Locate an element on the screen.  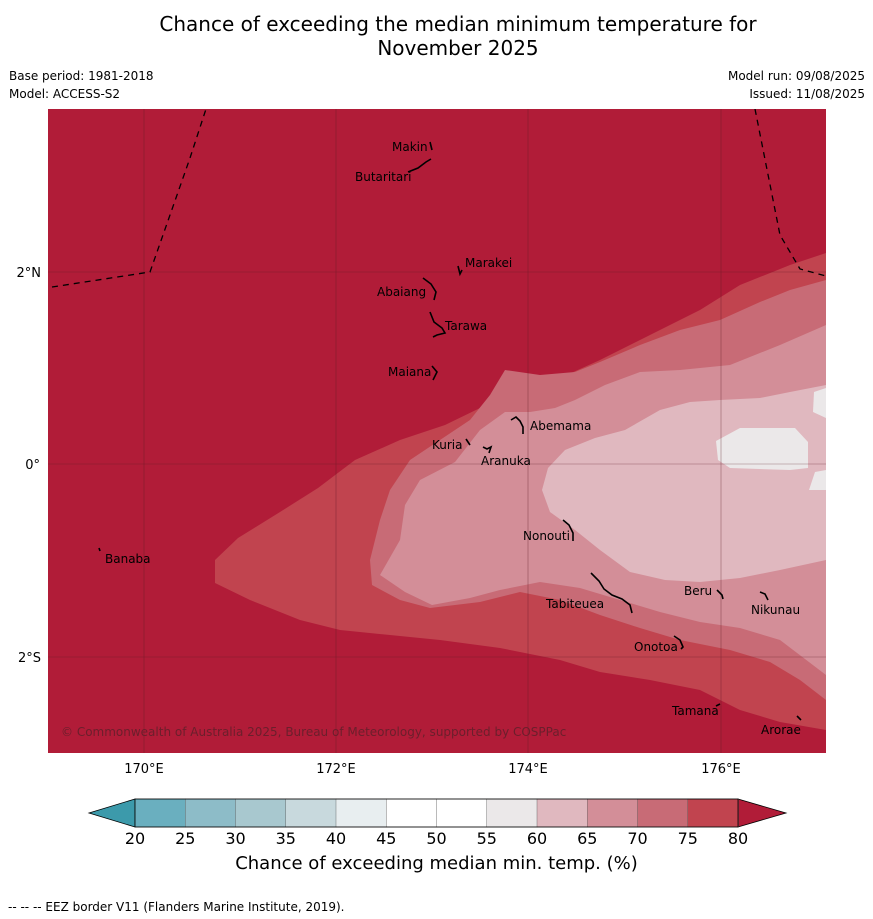
colorbar-tick-label: 55 is located at coordinates (487, 838).